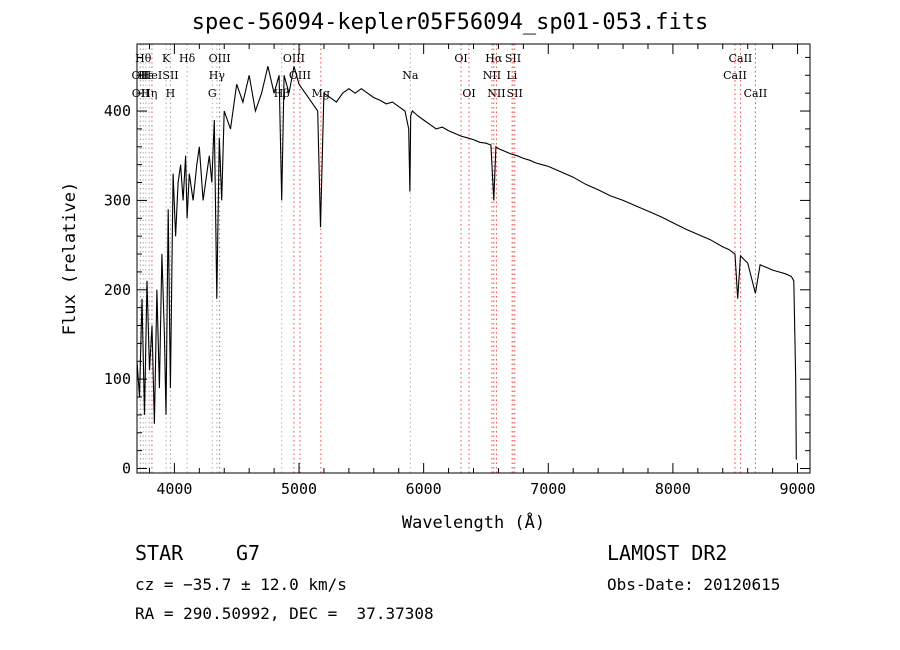  Describe the element at coordinates (494, 58) in the screenshot. I see `line-label: Hα` at that location.